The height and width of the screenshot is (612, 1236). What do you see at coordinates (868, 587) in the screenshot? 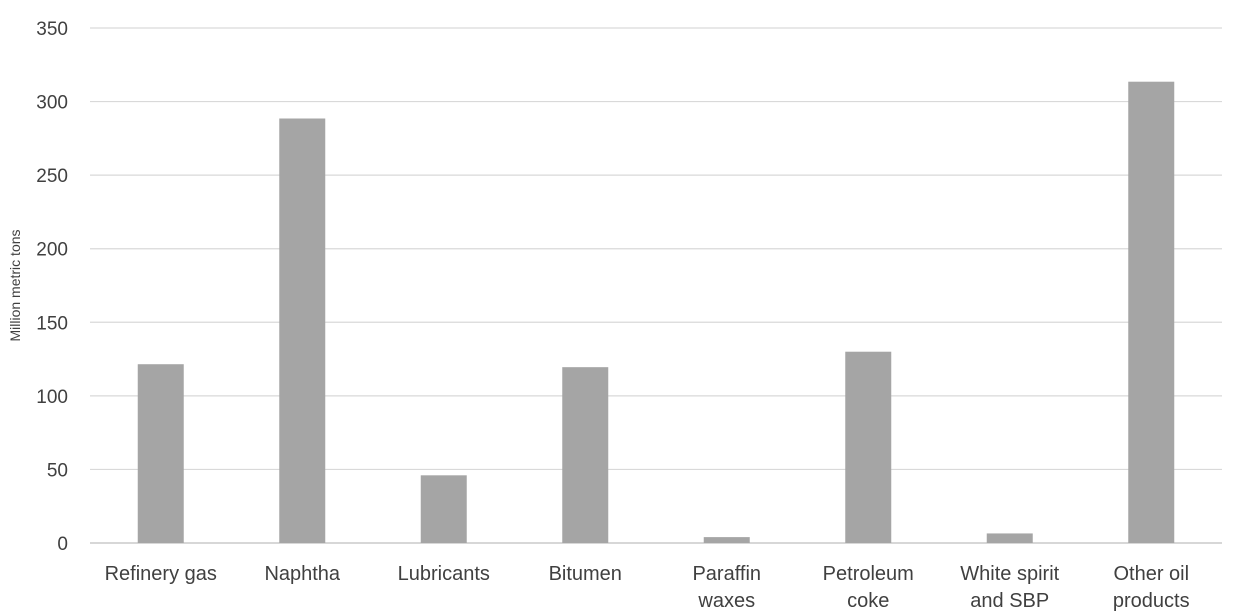
I see `x-tick-label: Petroleum coke` at bounding box center [868, 587].